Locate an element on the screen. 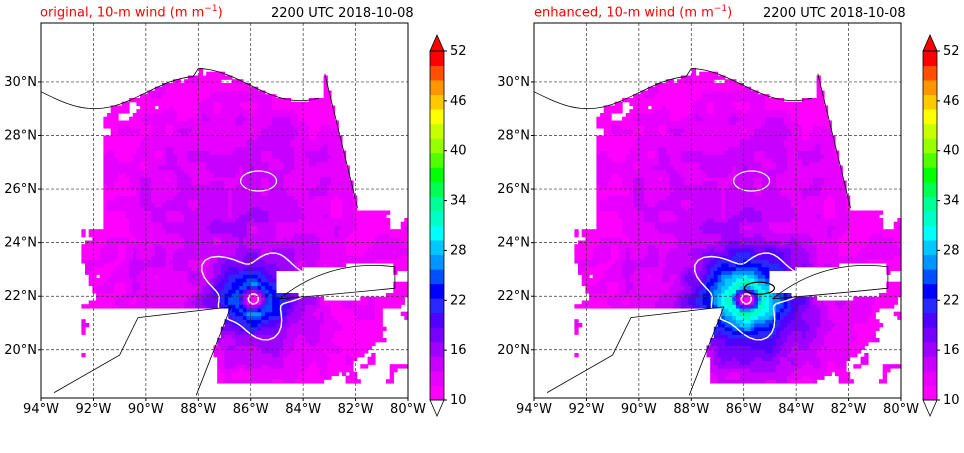  colorbar-segment is located at coordinates (437, 204).